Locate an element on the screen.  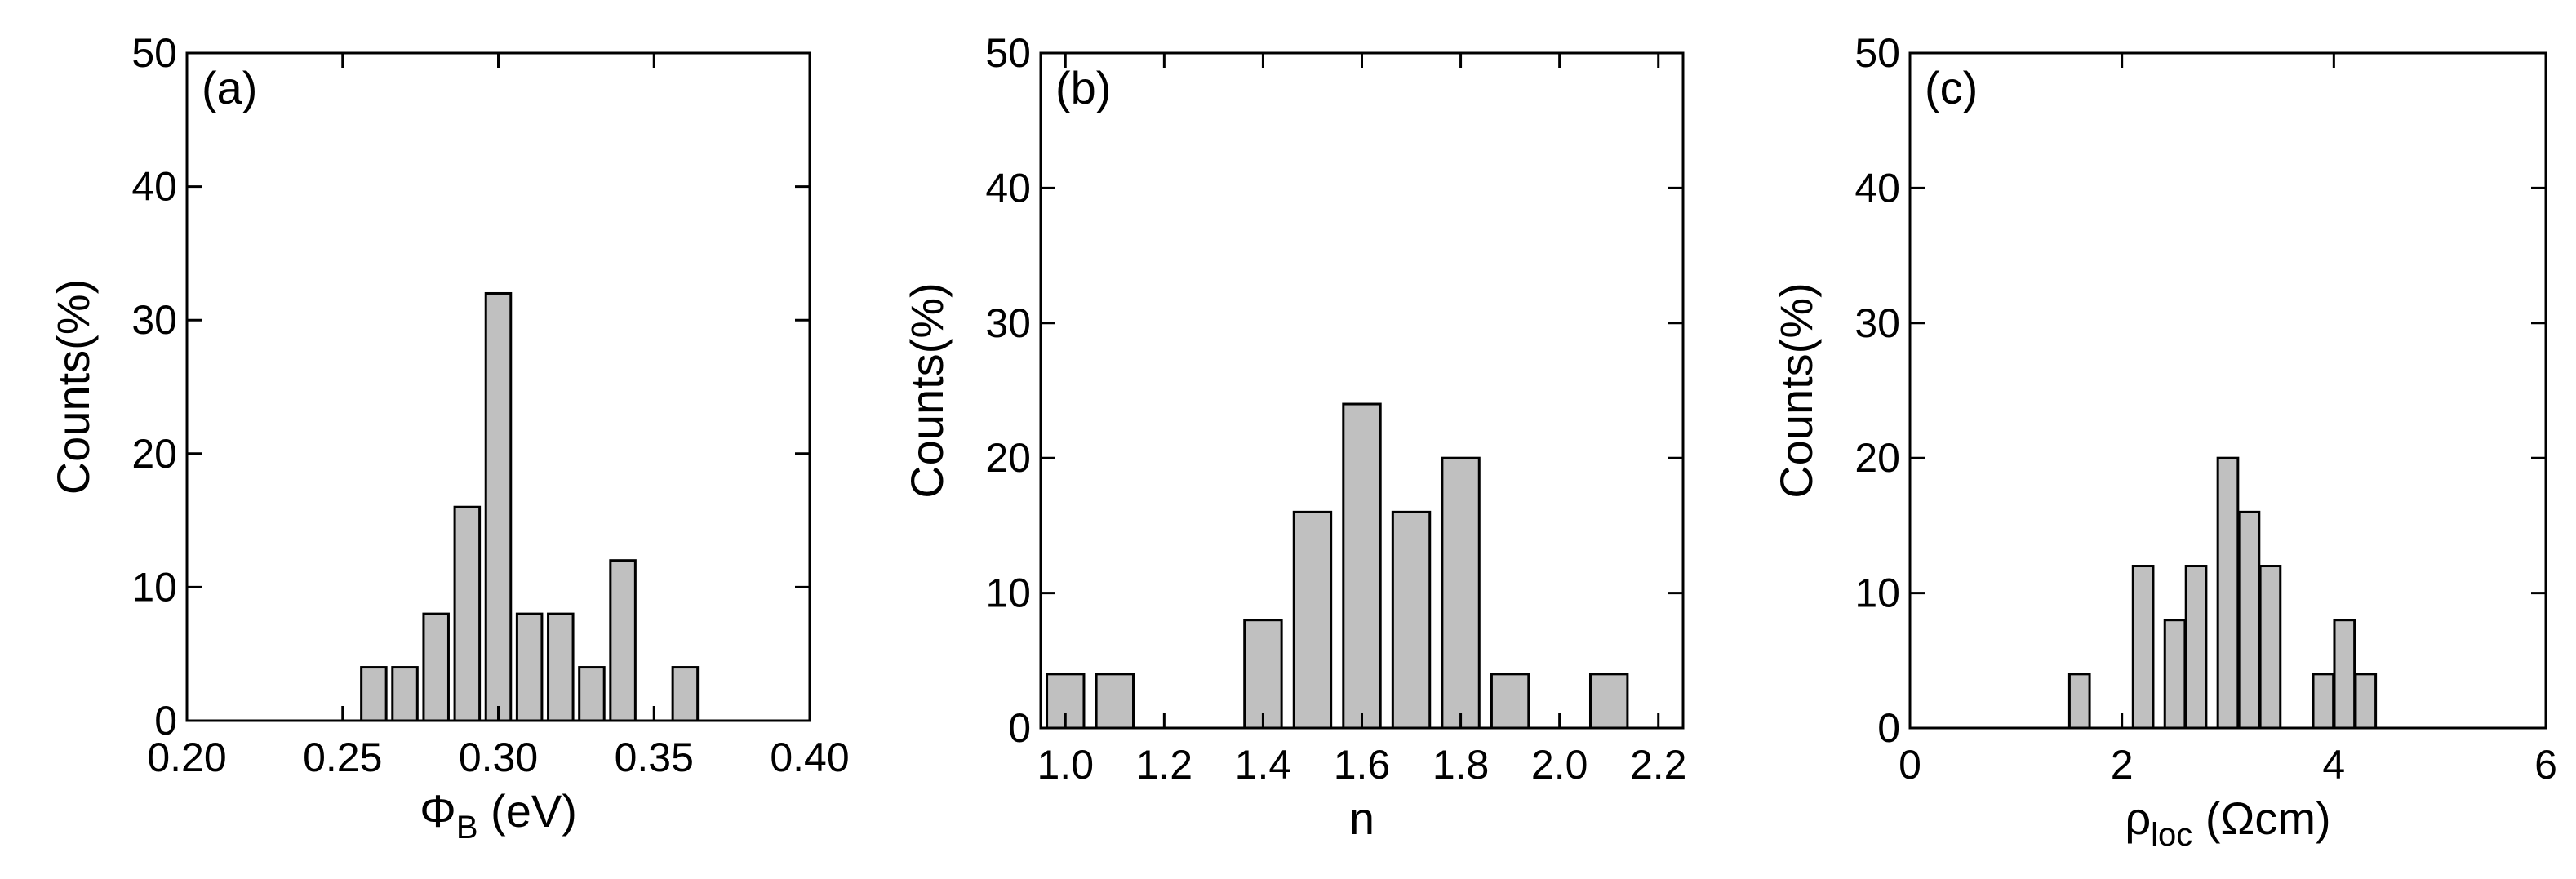
x-axis-subscript: B is located at coordinates (467, 828).